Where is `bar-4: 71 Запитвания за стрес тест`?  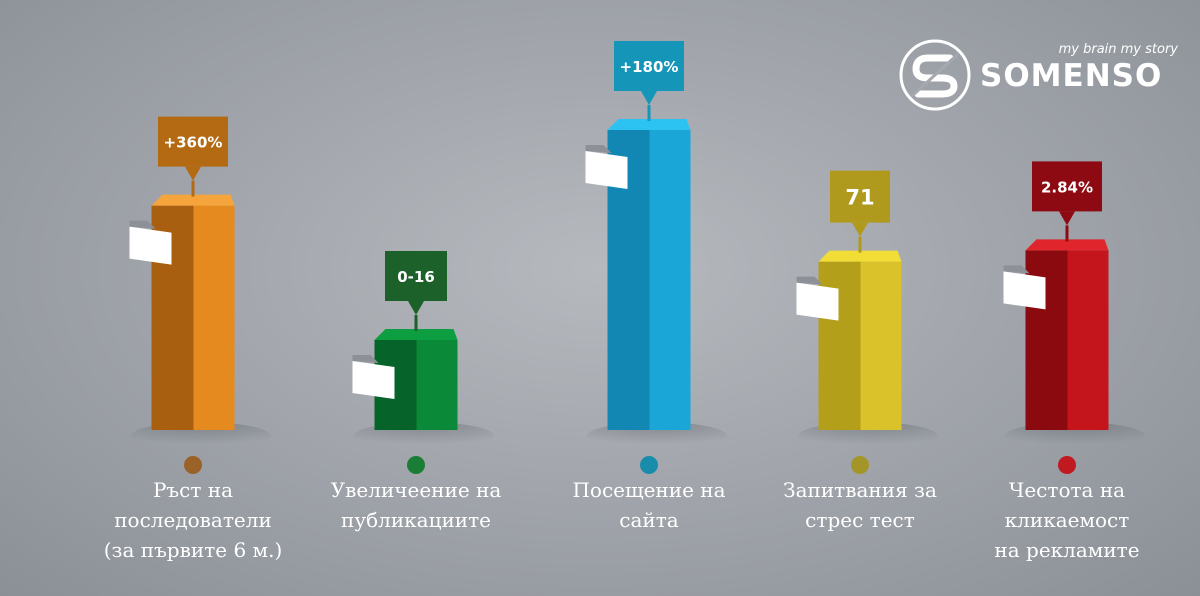 bar-4: 71 Запитвания за стрес тест is located at coordinates (860, 351).